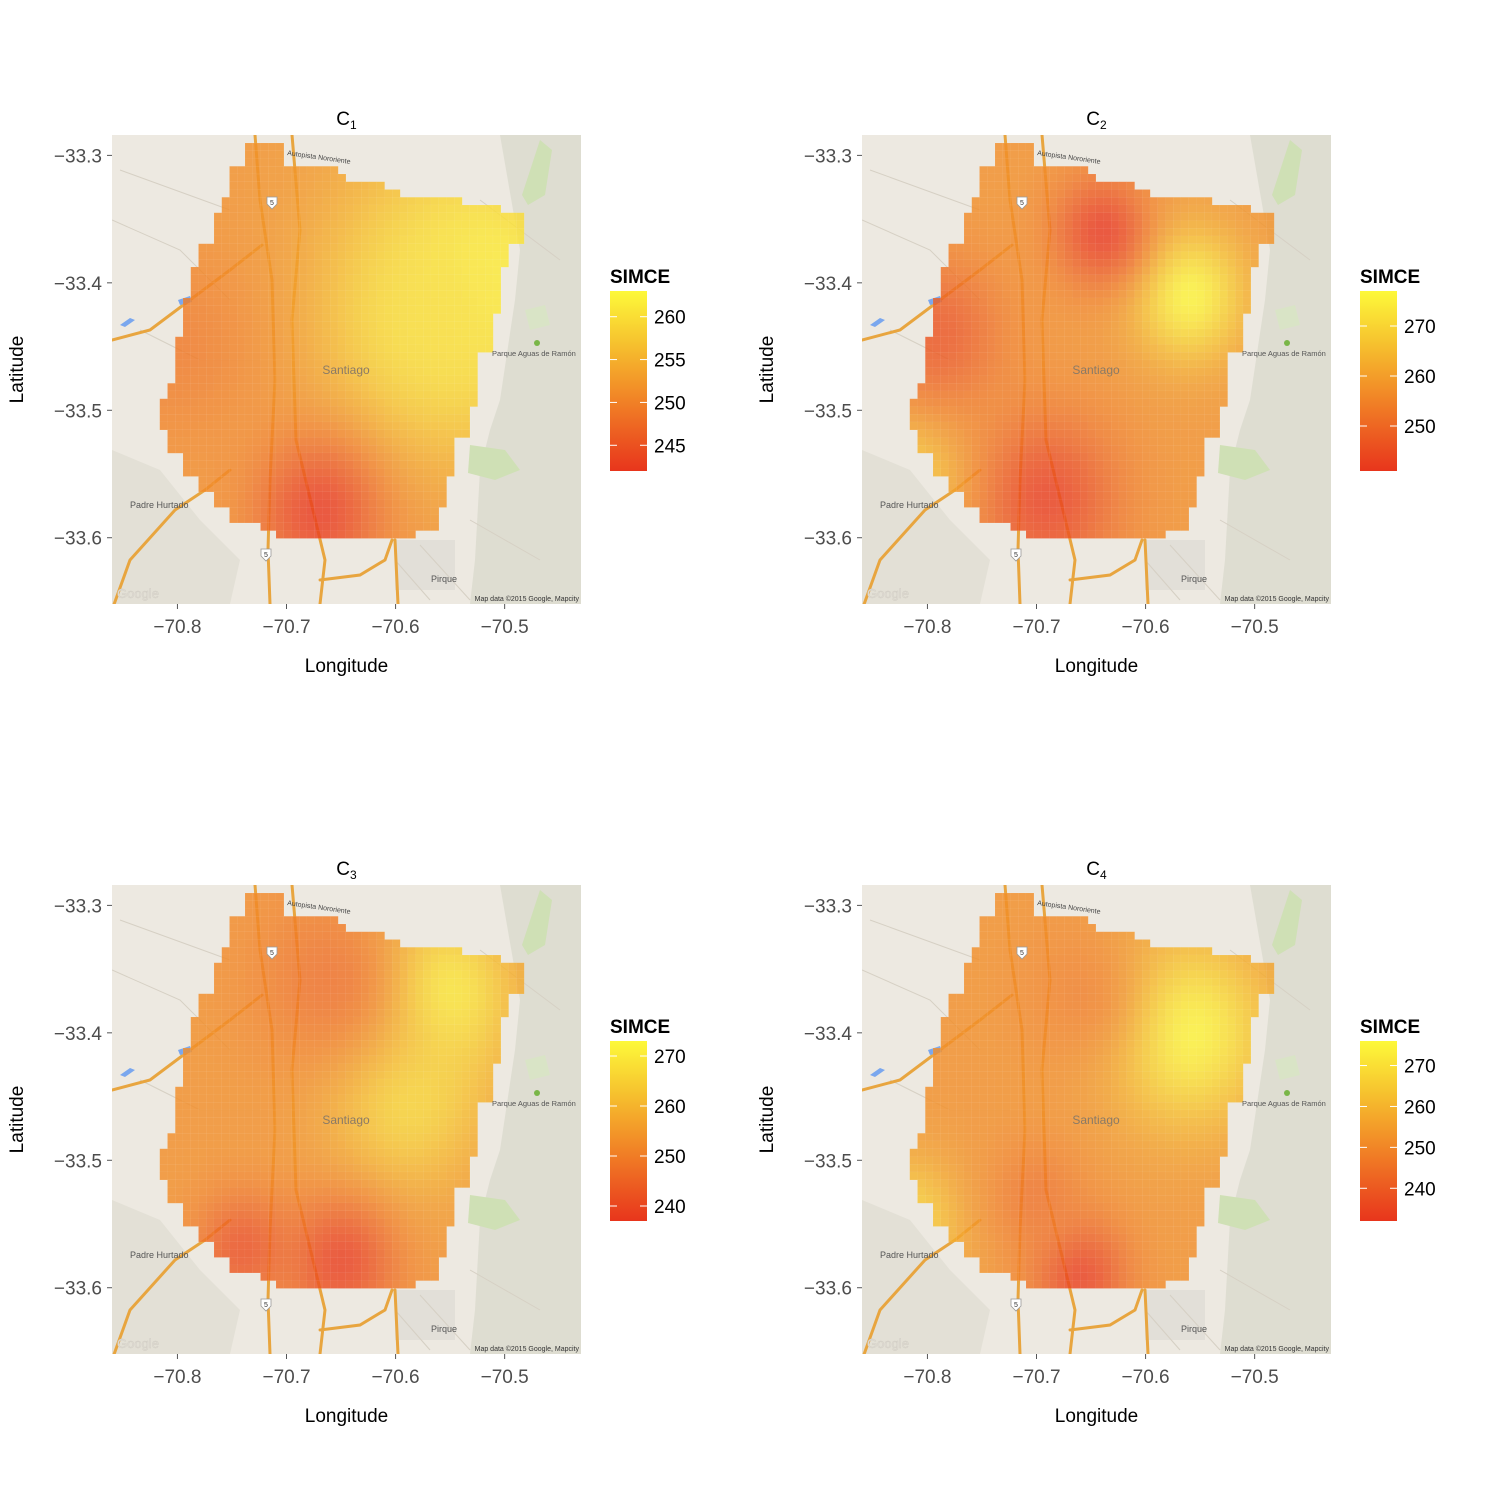 The height and width of the screenshot is (1505, 1500). Describe the element at coordinates (534, 353) in the screenshot. I see `map-label-park: Parque Aguas de Ramón` at that location.